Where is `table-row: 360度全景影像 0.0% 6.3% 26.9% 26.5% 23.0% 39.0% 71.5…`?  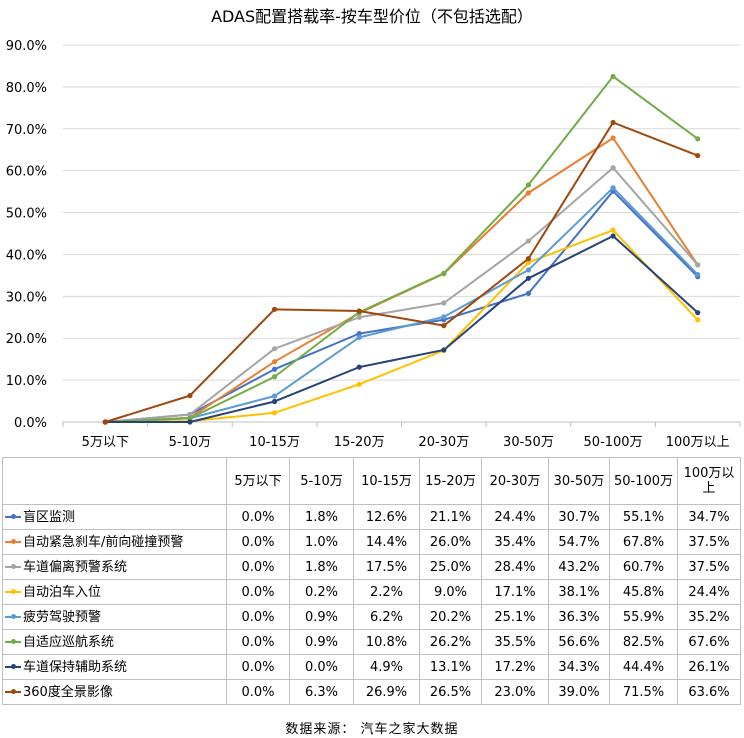
table-row: 360度全景影像 0.0% 6.3% 26.9% 26.5% 23.0% 39.0% 71.5… is located at coordinates (371, 692).